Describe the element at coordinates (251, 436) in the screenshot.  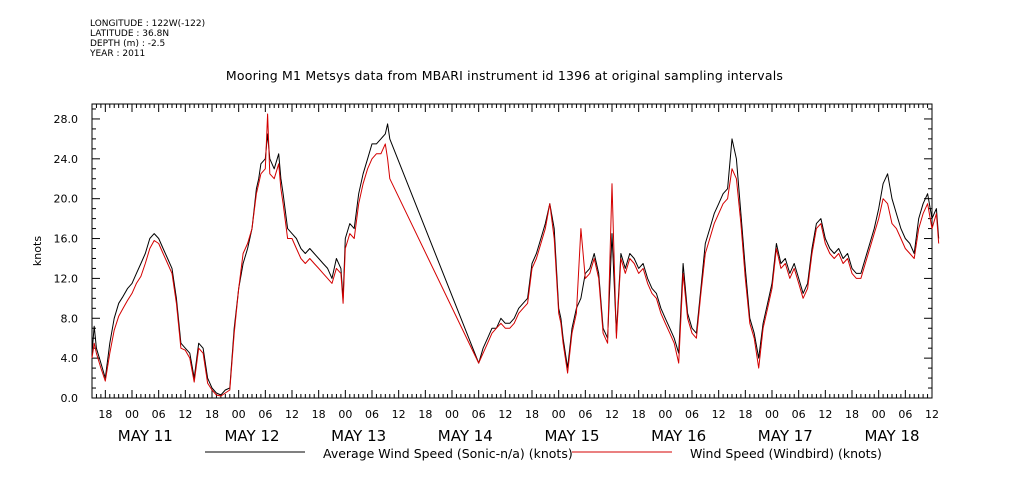
I see `date-label: MAY 12` at that location.